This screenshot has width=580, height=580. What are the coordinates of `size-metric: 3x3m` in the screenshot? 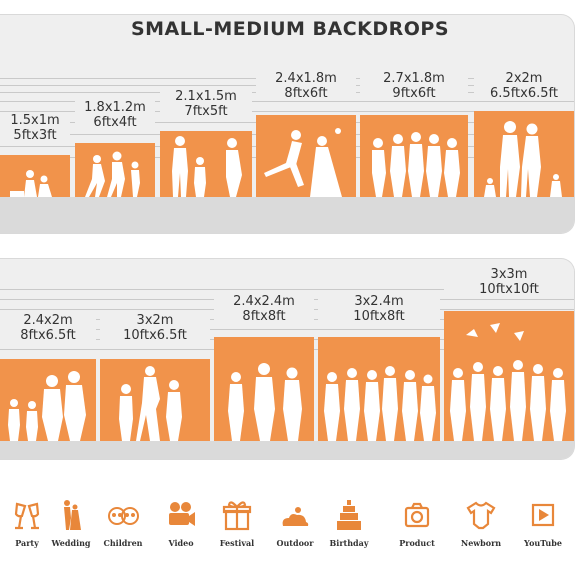 It's located at (509, 274).